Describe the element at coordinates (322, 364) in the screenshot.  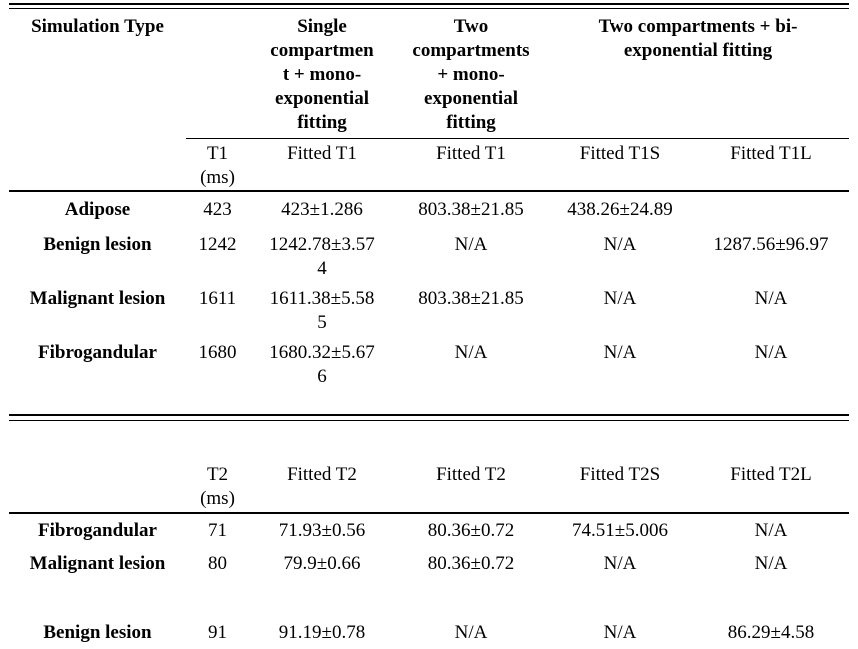
I see `cell: 1680.32±5.67 6` at that location.